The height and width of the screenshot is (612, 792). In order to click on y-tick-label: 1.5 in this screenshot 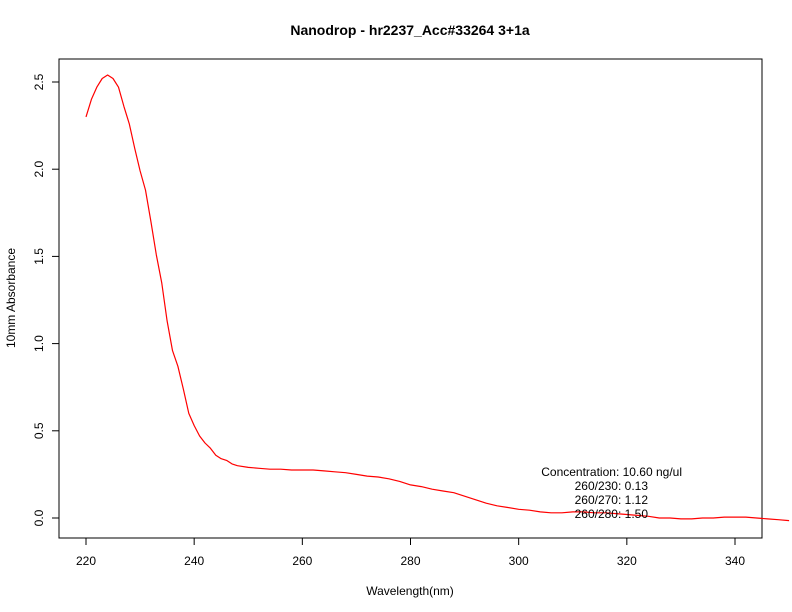, I will do `click(39, 256)`.